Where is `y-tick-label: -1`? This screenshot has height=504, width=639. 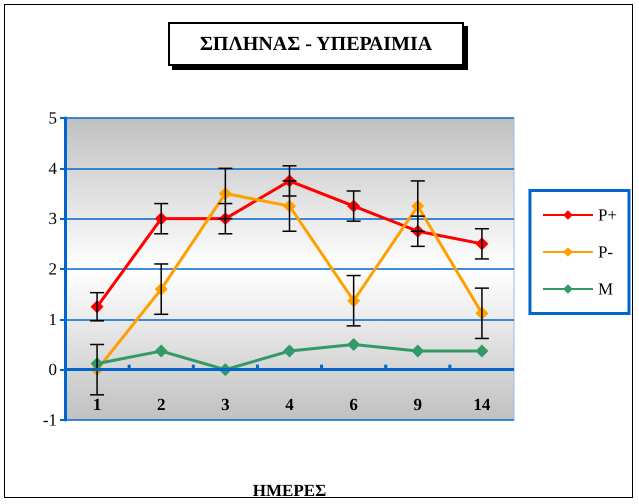 y-tick-label: -1 is located at coordinates (49, 420).